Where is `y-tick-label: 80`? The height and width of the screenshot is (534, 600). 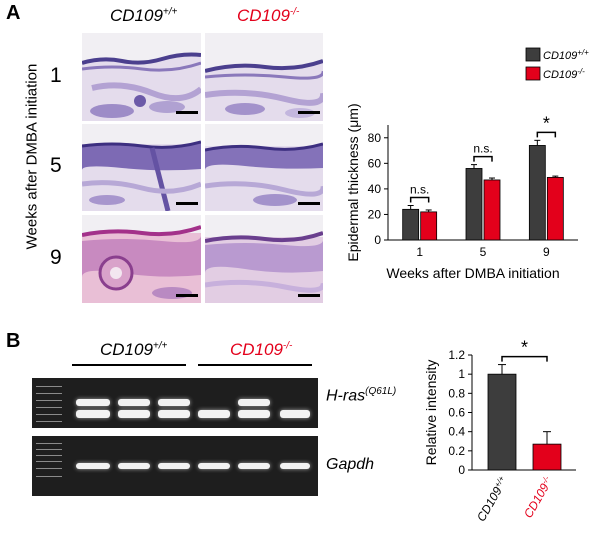 y-tick-label: 80 is located at coordinates (375, 138).